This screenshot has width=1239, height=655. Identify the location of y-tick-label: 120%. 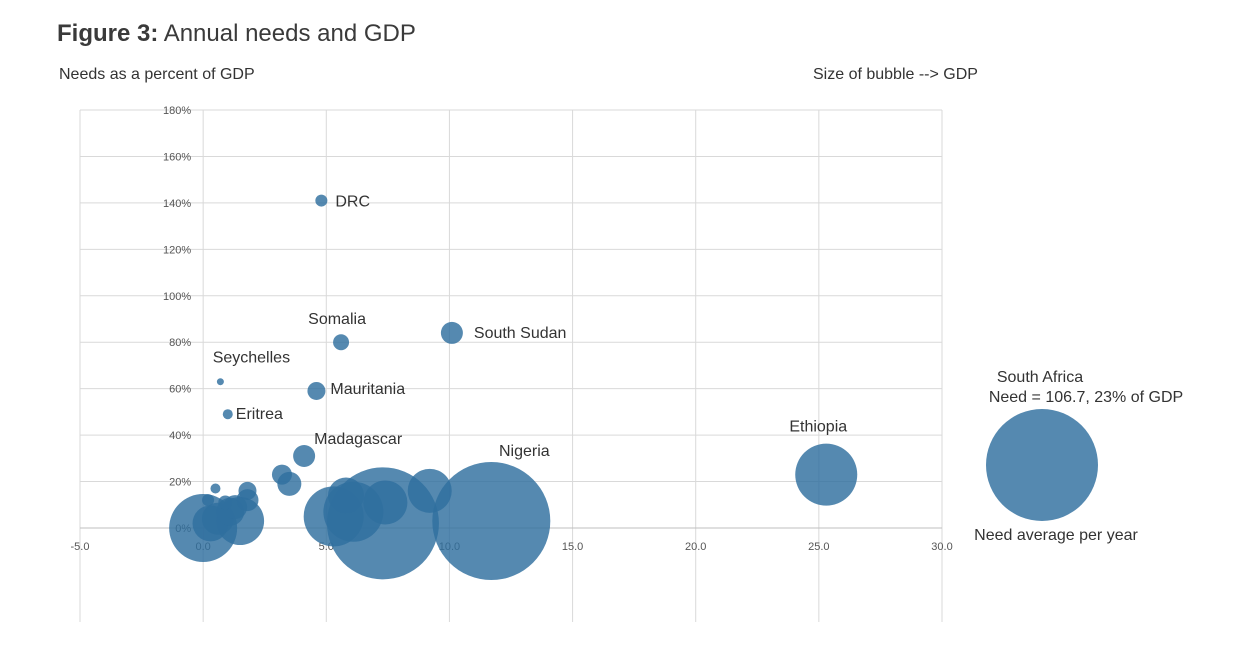
(177, 250).